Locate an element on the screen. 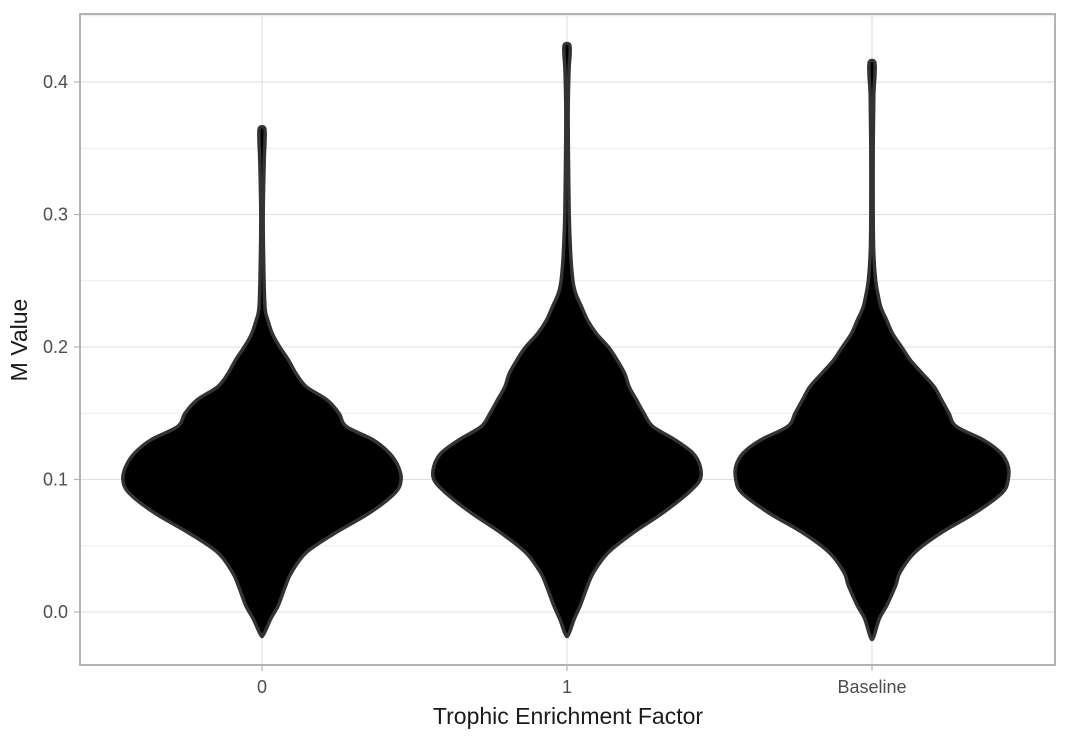  x-axis-title: Trophic Enrichment Factor is located at coordinates (568, 716).